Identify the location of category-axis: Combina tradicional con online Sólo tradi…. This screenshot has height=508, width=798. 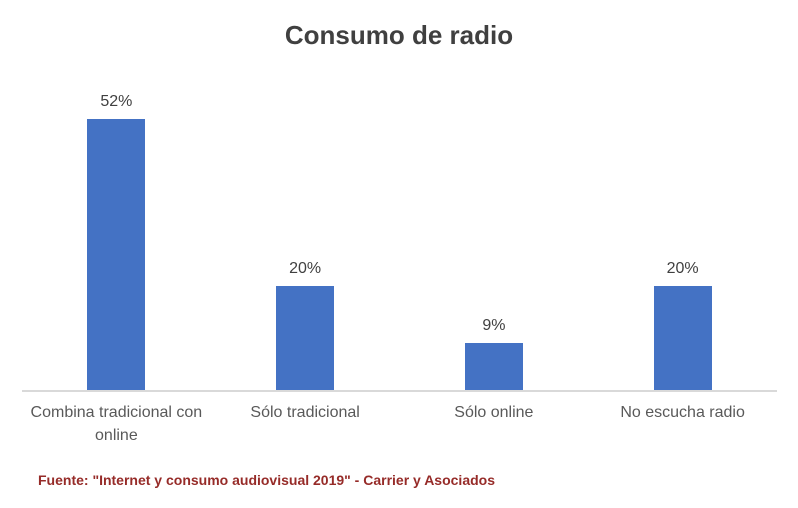
(399, 424).